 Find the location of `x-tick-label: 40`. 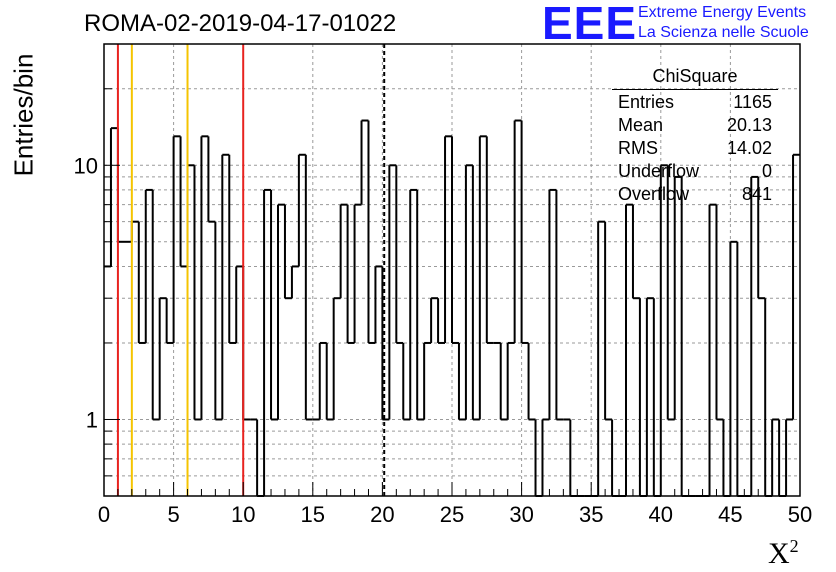

x-tick-label: 40 is located at coordinates (661, 514).